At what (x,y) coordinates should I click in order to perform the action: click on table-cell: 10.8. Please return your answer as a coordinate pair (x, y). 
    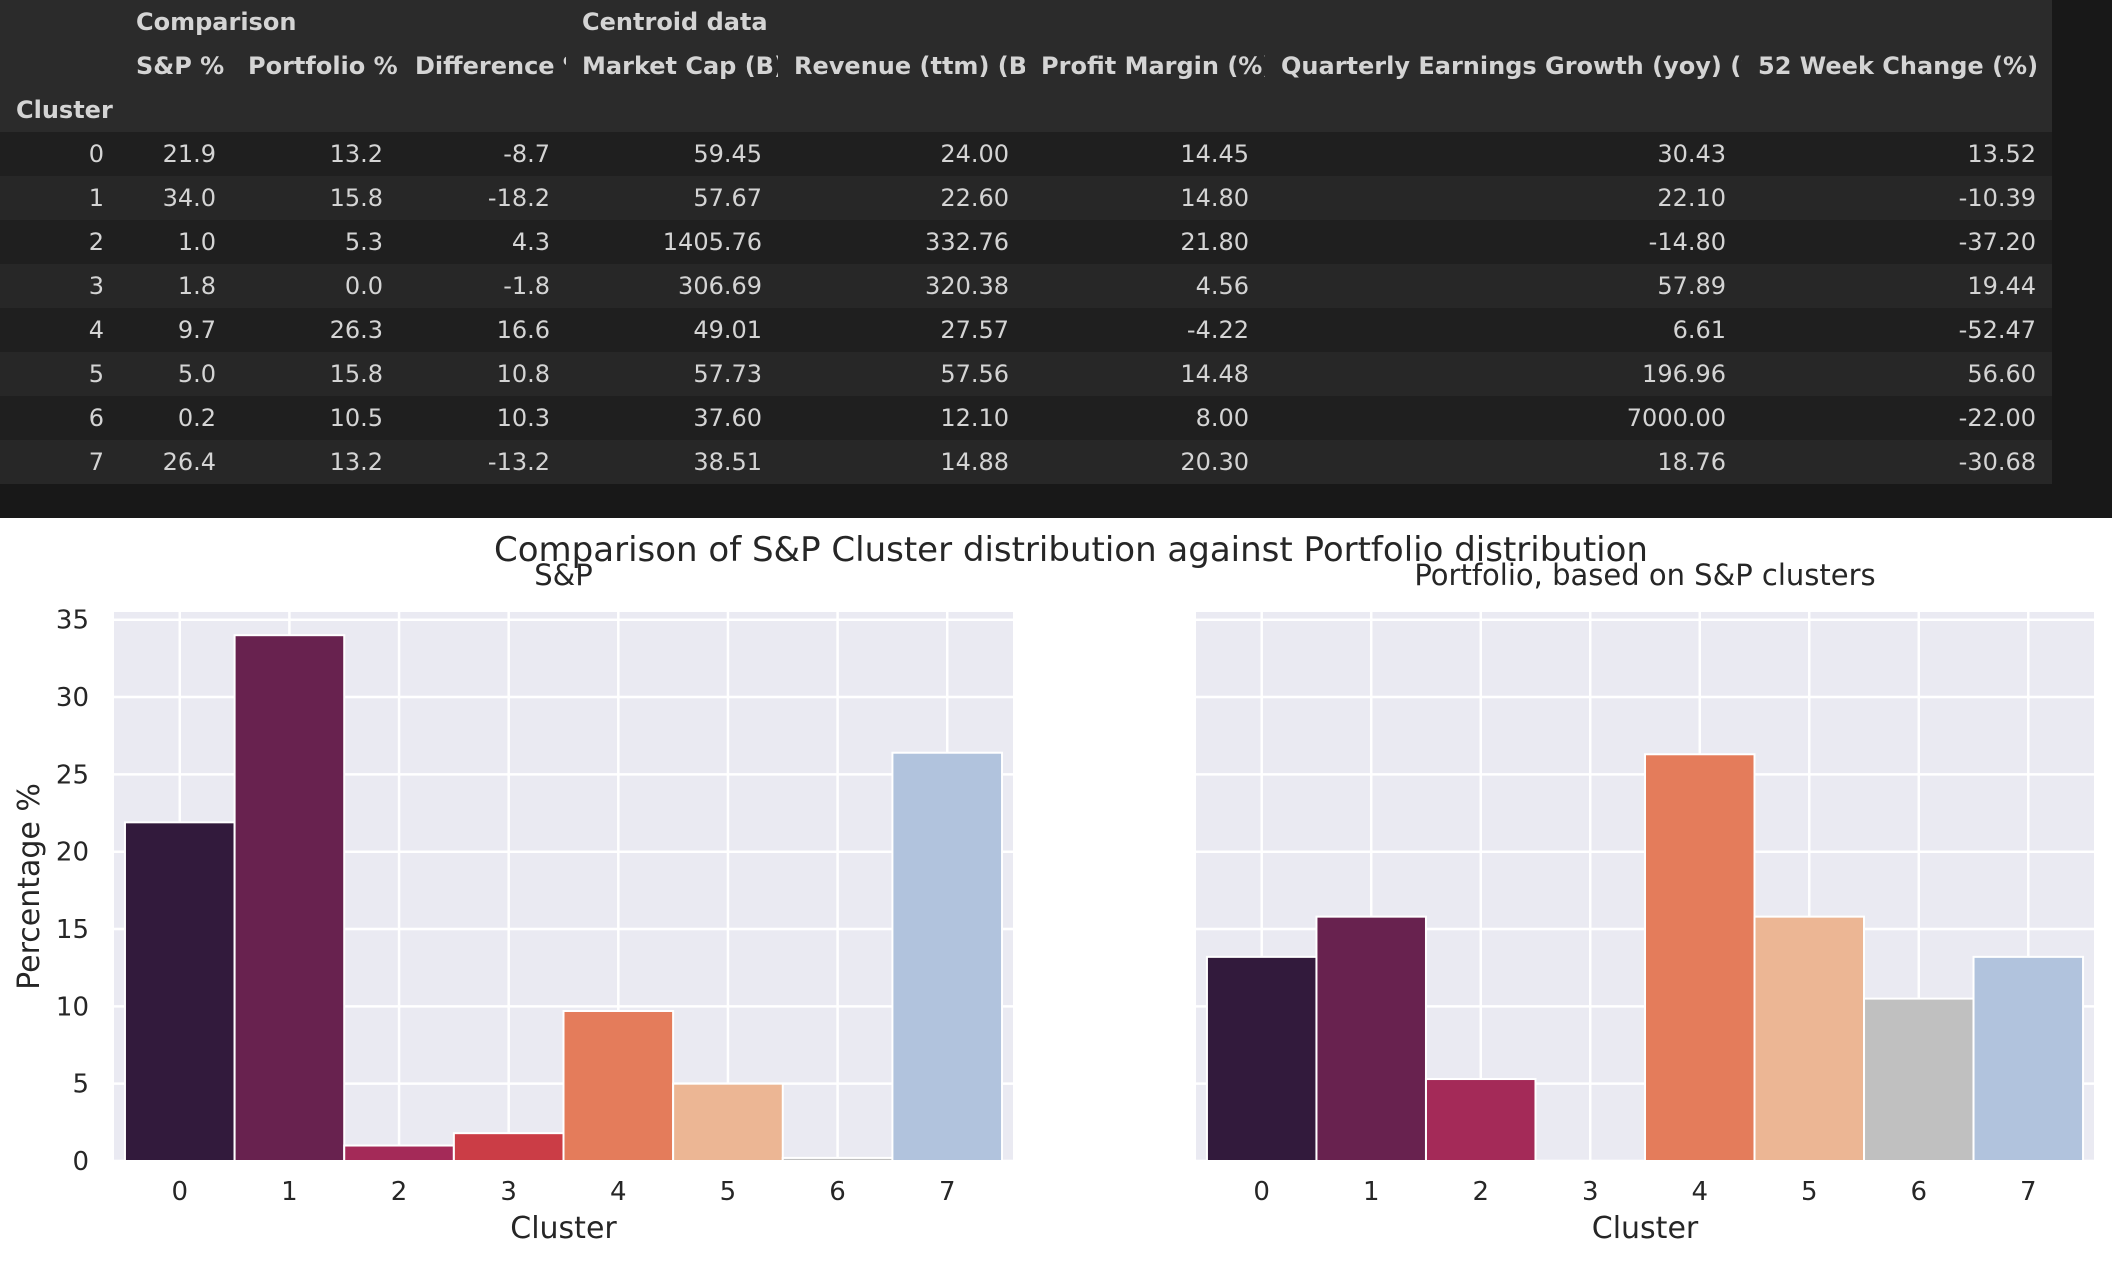
    Looking at the image, I should click on (523, 374).